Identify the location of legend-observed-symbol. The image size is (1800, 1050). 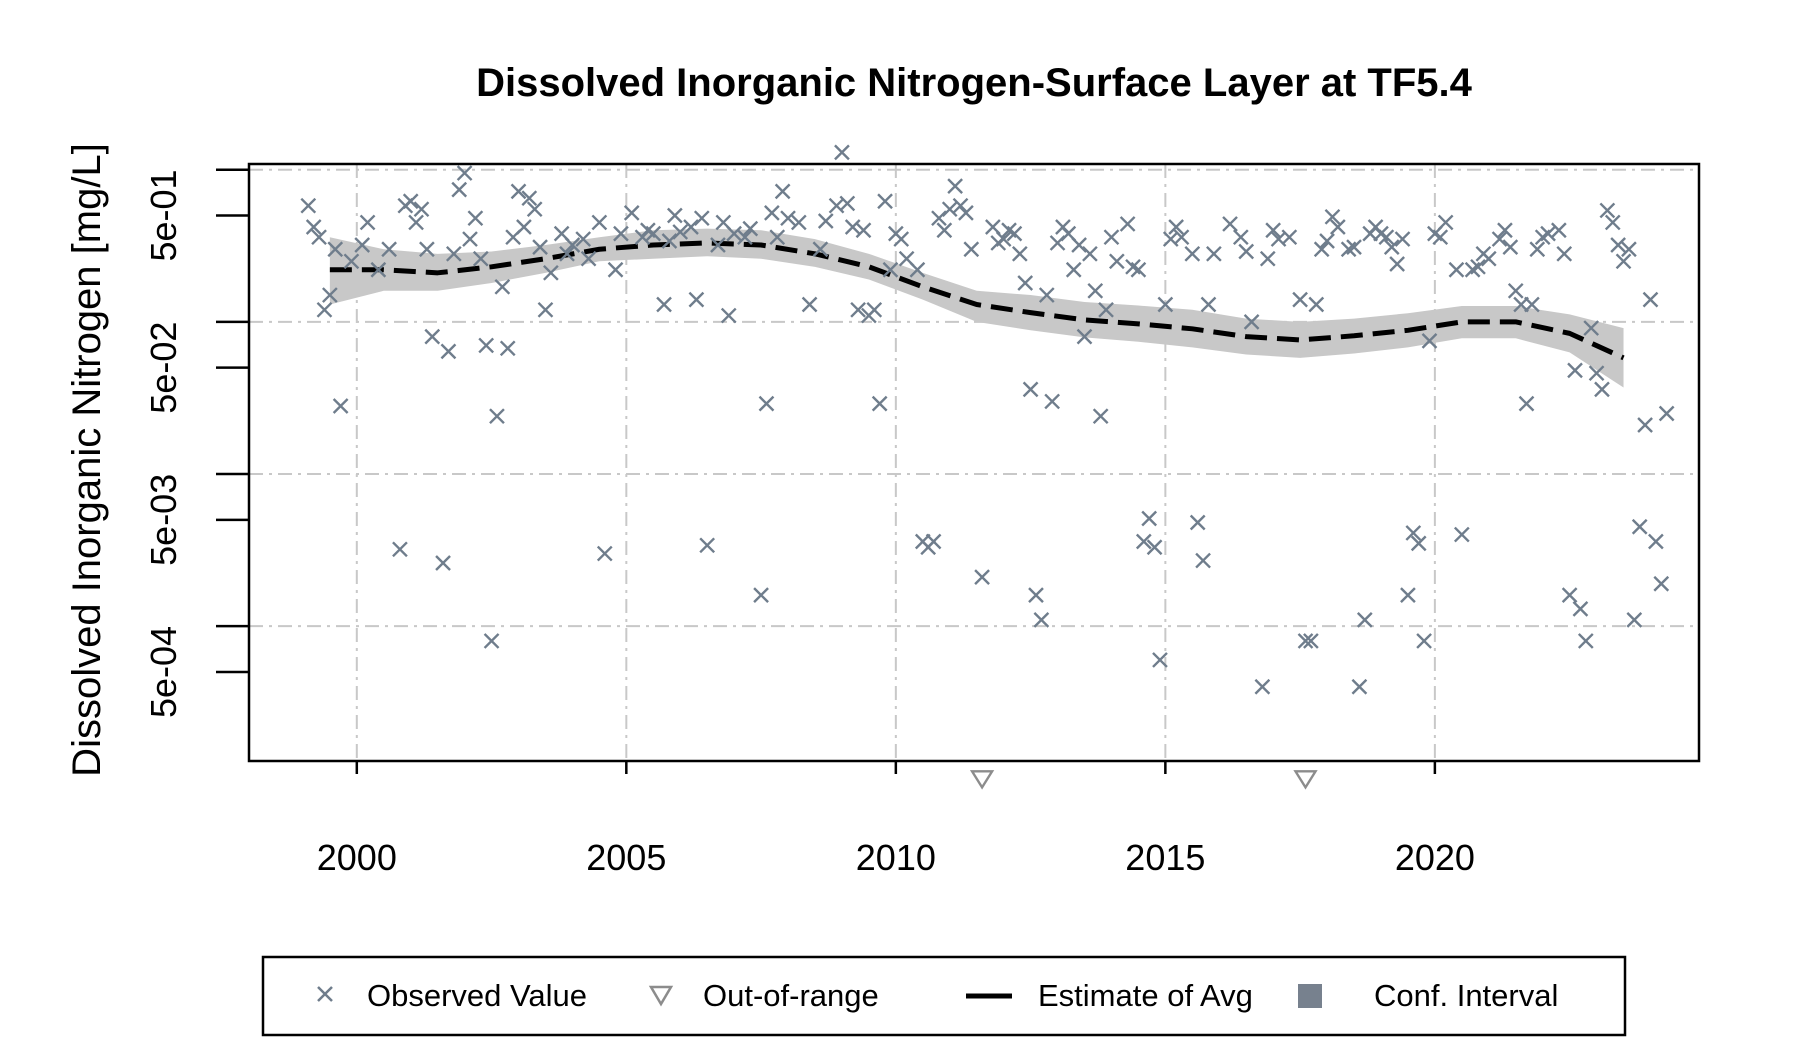
(325, 994).